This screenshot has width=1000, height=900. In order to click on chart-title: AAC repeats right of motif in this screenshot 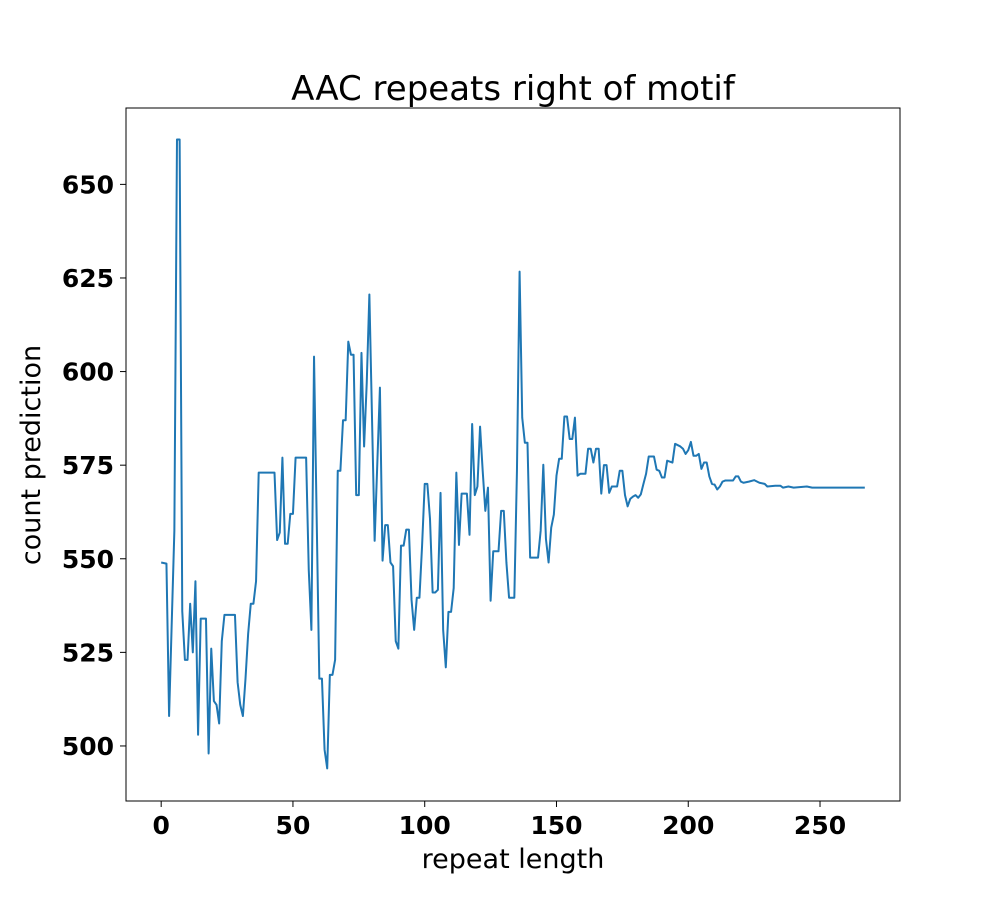, I will do `click(513, 89)`.